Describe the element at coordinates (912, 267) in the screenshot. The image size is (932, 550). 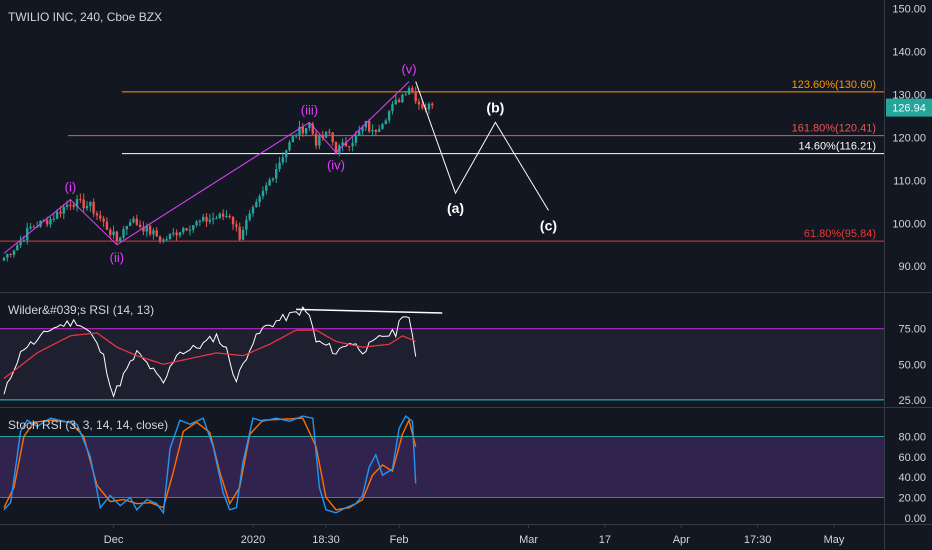
I see `price-tick-label: 90.00` at that location.